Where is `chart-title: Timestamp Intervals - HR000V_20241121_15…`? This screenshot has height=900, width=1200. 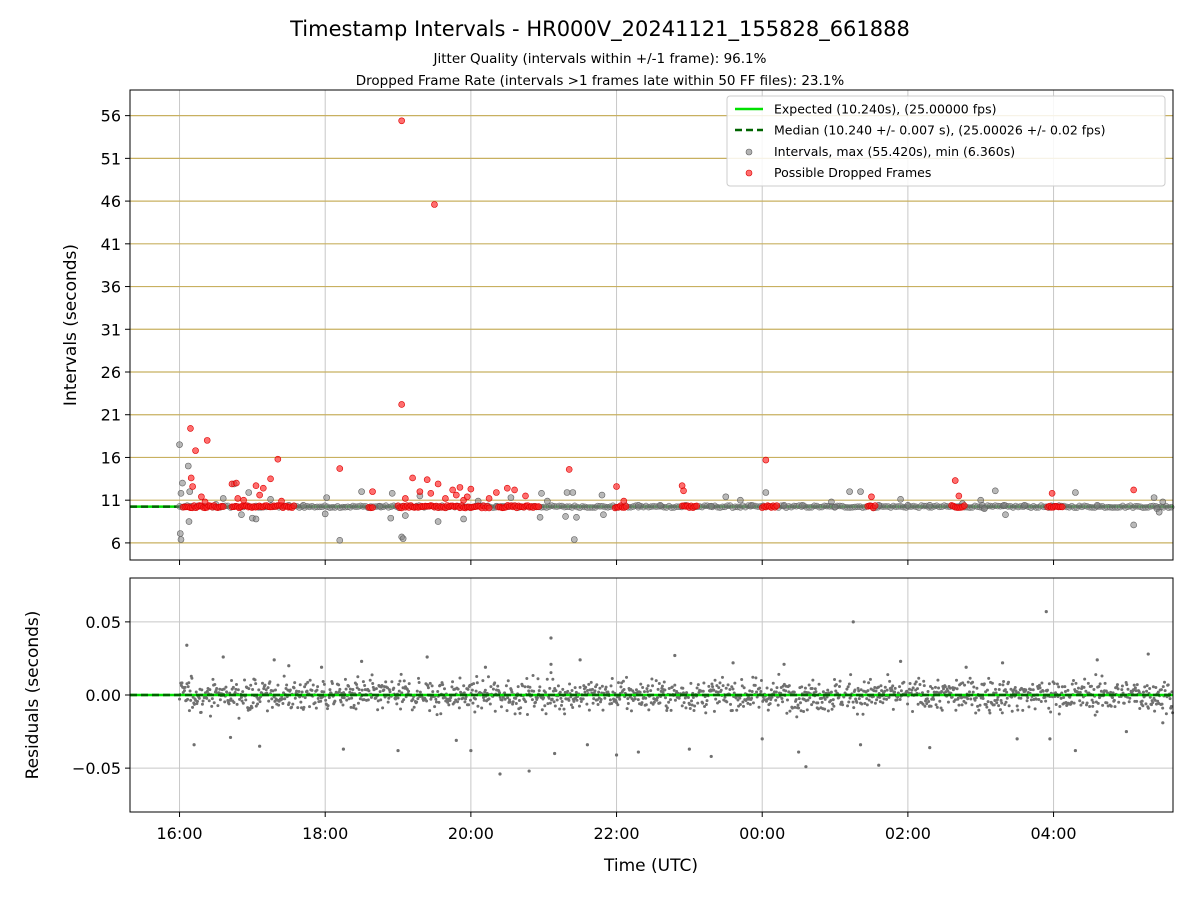 chart-title: Timestamp Intervals - HR000V_20241121_15… is located at coordinates (599, 29).